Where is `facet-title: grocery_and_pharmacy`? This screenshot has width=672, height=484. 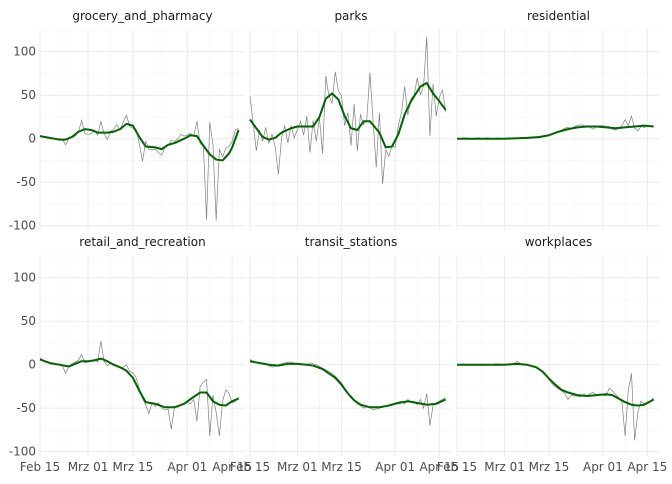
facet-title: grocery_and_pharmacy is located at coordinates (142, 16).